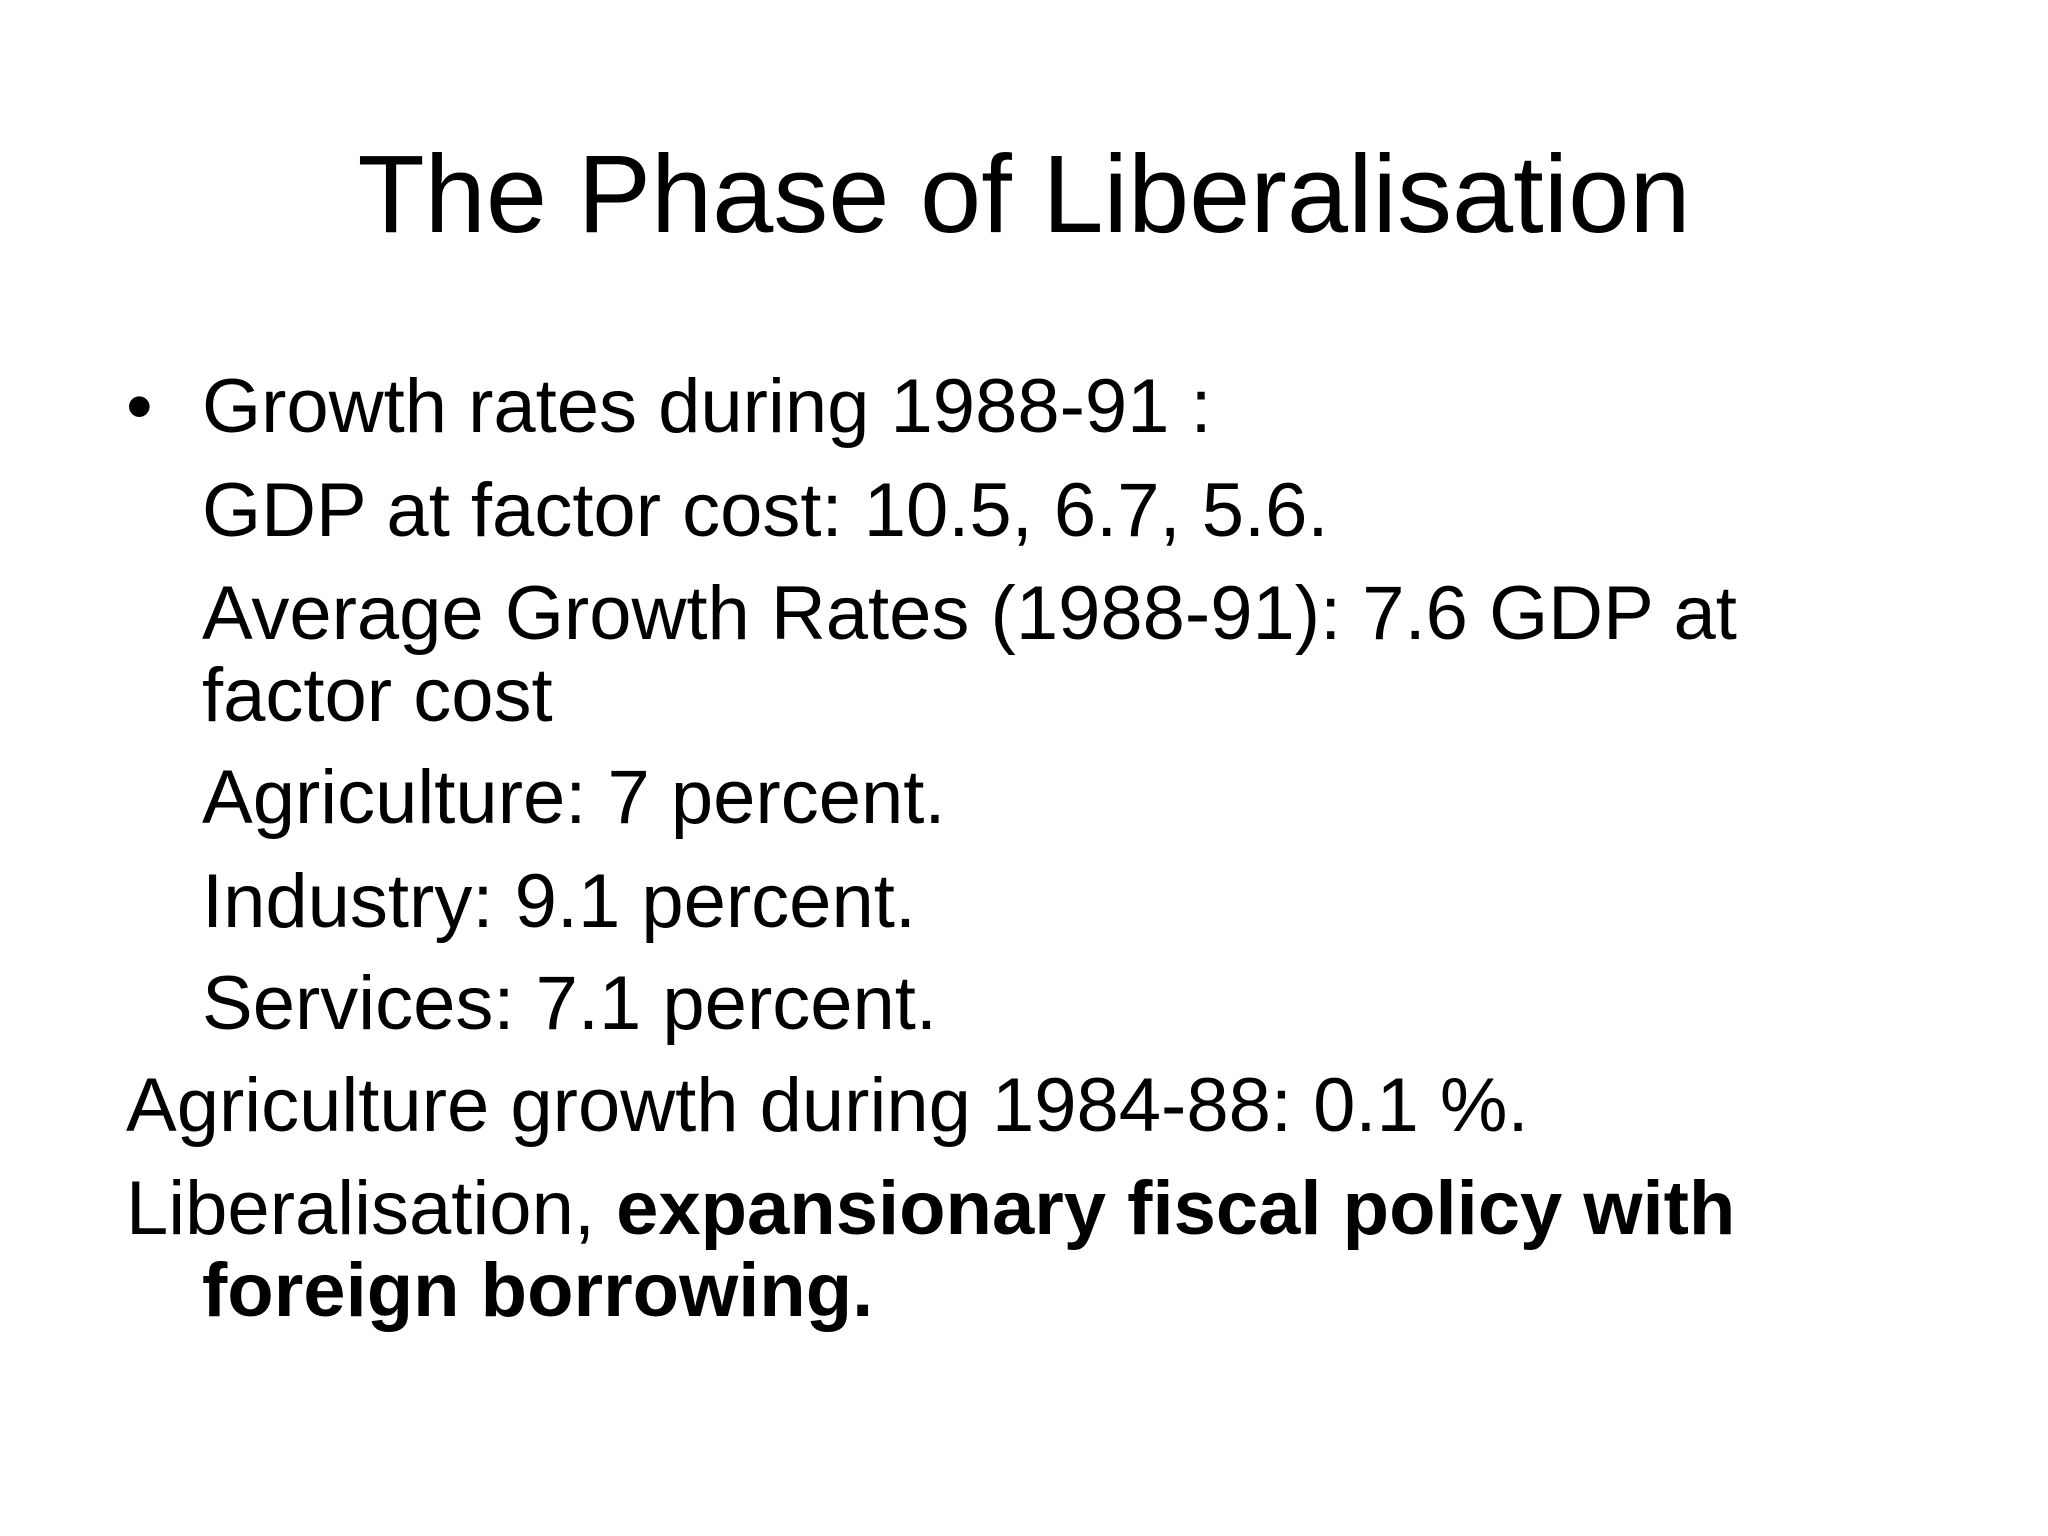 Image resolution: width=2048 pixels, height=1536 pixels. I want to click on sub-line-industry: Industry: 9.1 percent., so click(559, 901).